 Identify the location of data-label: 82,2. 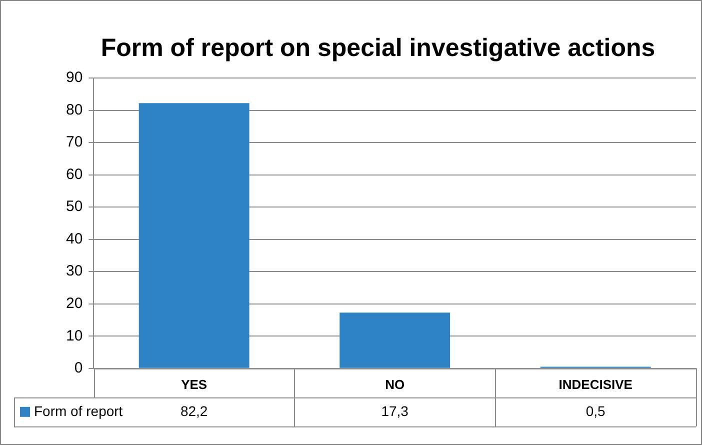
(194, 410).